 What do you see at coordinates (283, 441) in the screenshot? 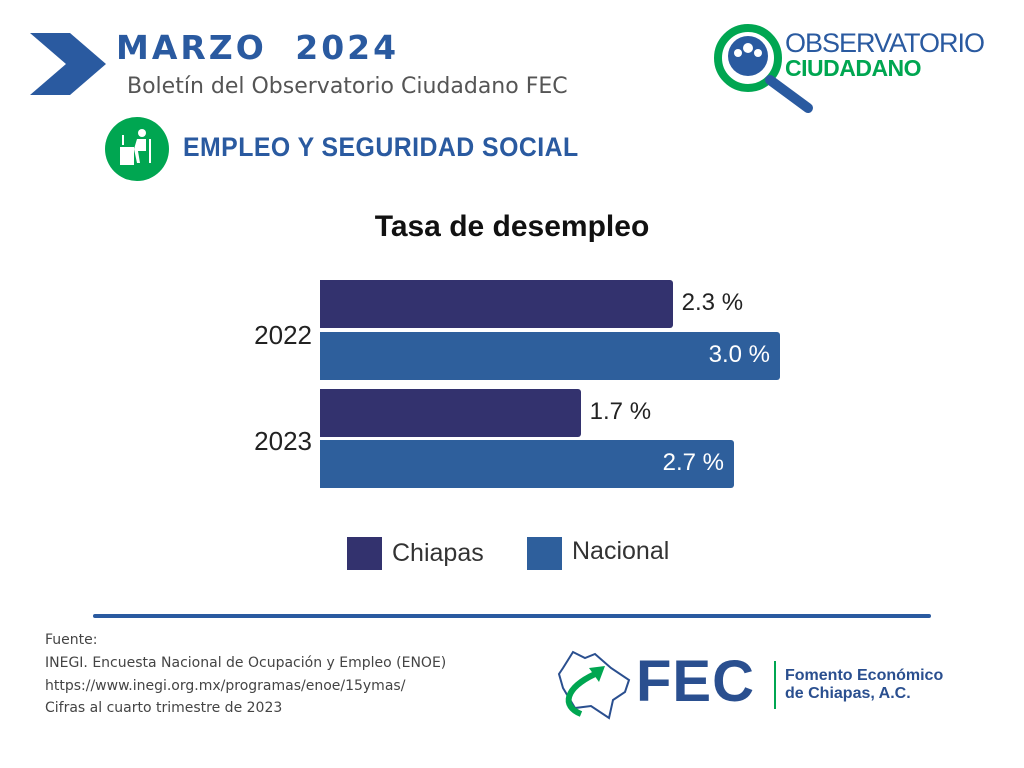
I see `y-tick-2023: 2023` at bounding box center [283, 441].